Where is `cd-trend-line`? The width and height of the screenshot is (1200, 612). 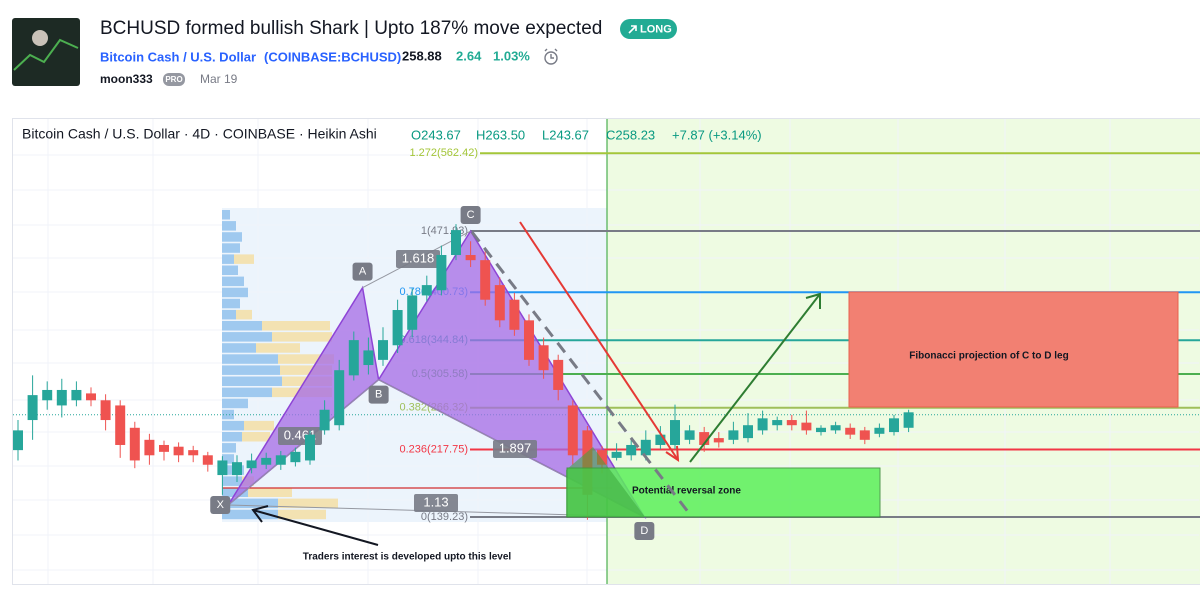 cd-trend-line is located at coordinates (582, 374).